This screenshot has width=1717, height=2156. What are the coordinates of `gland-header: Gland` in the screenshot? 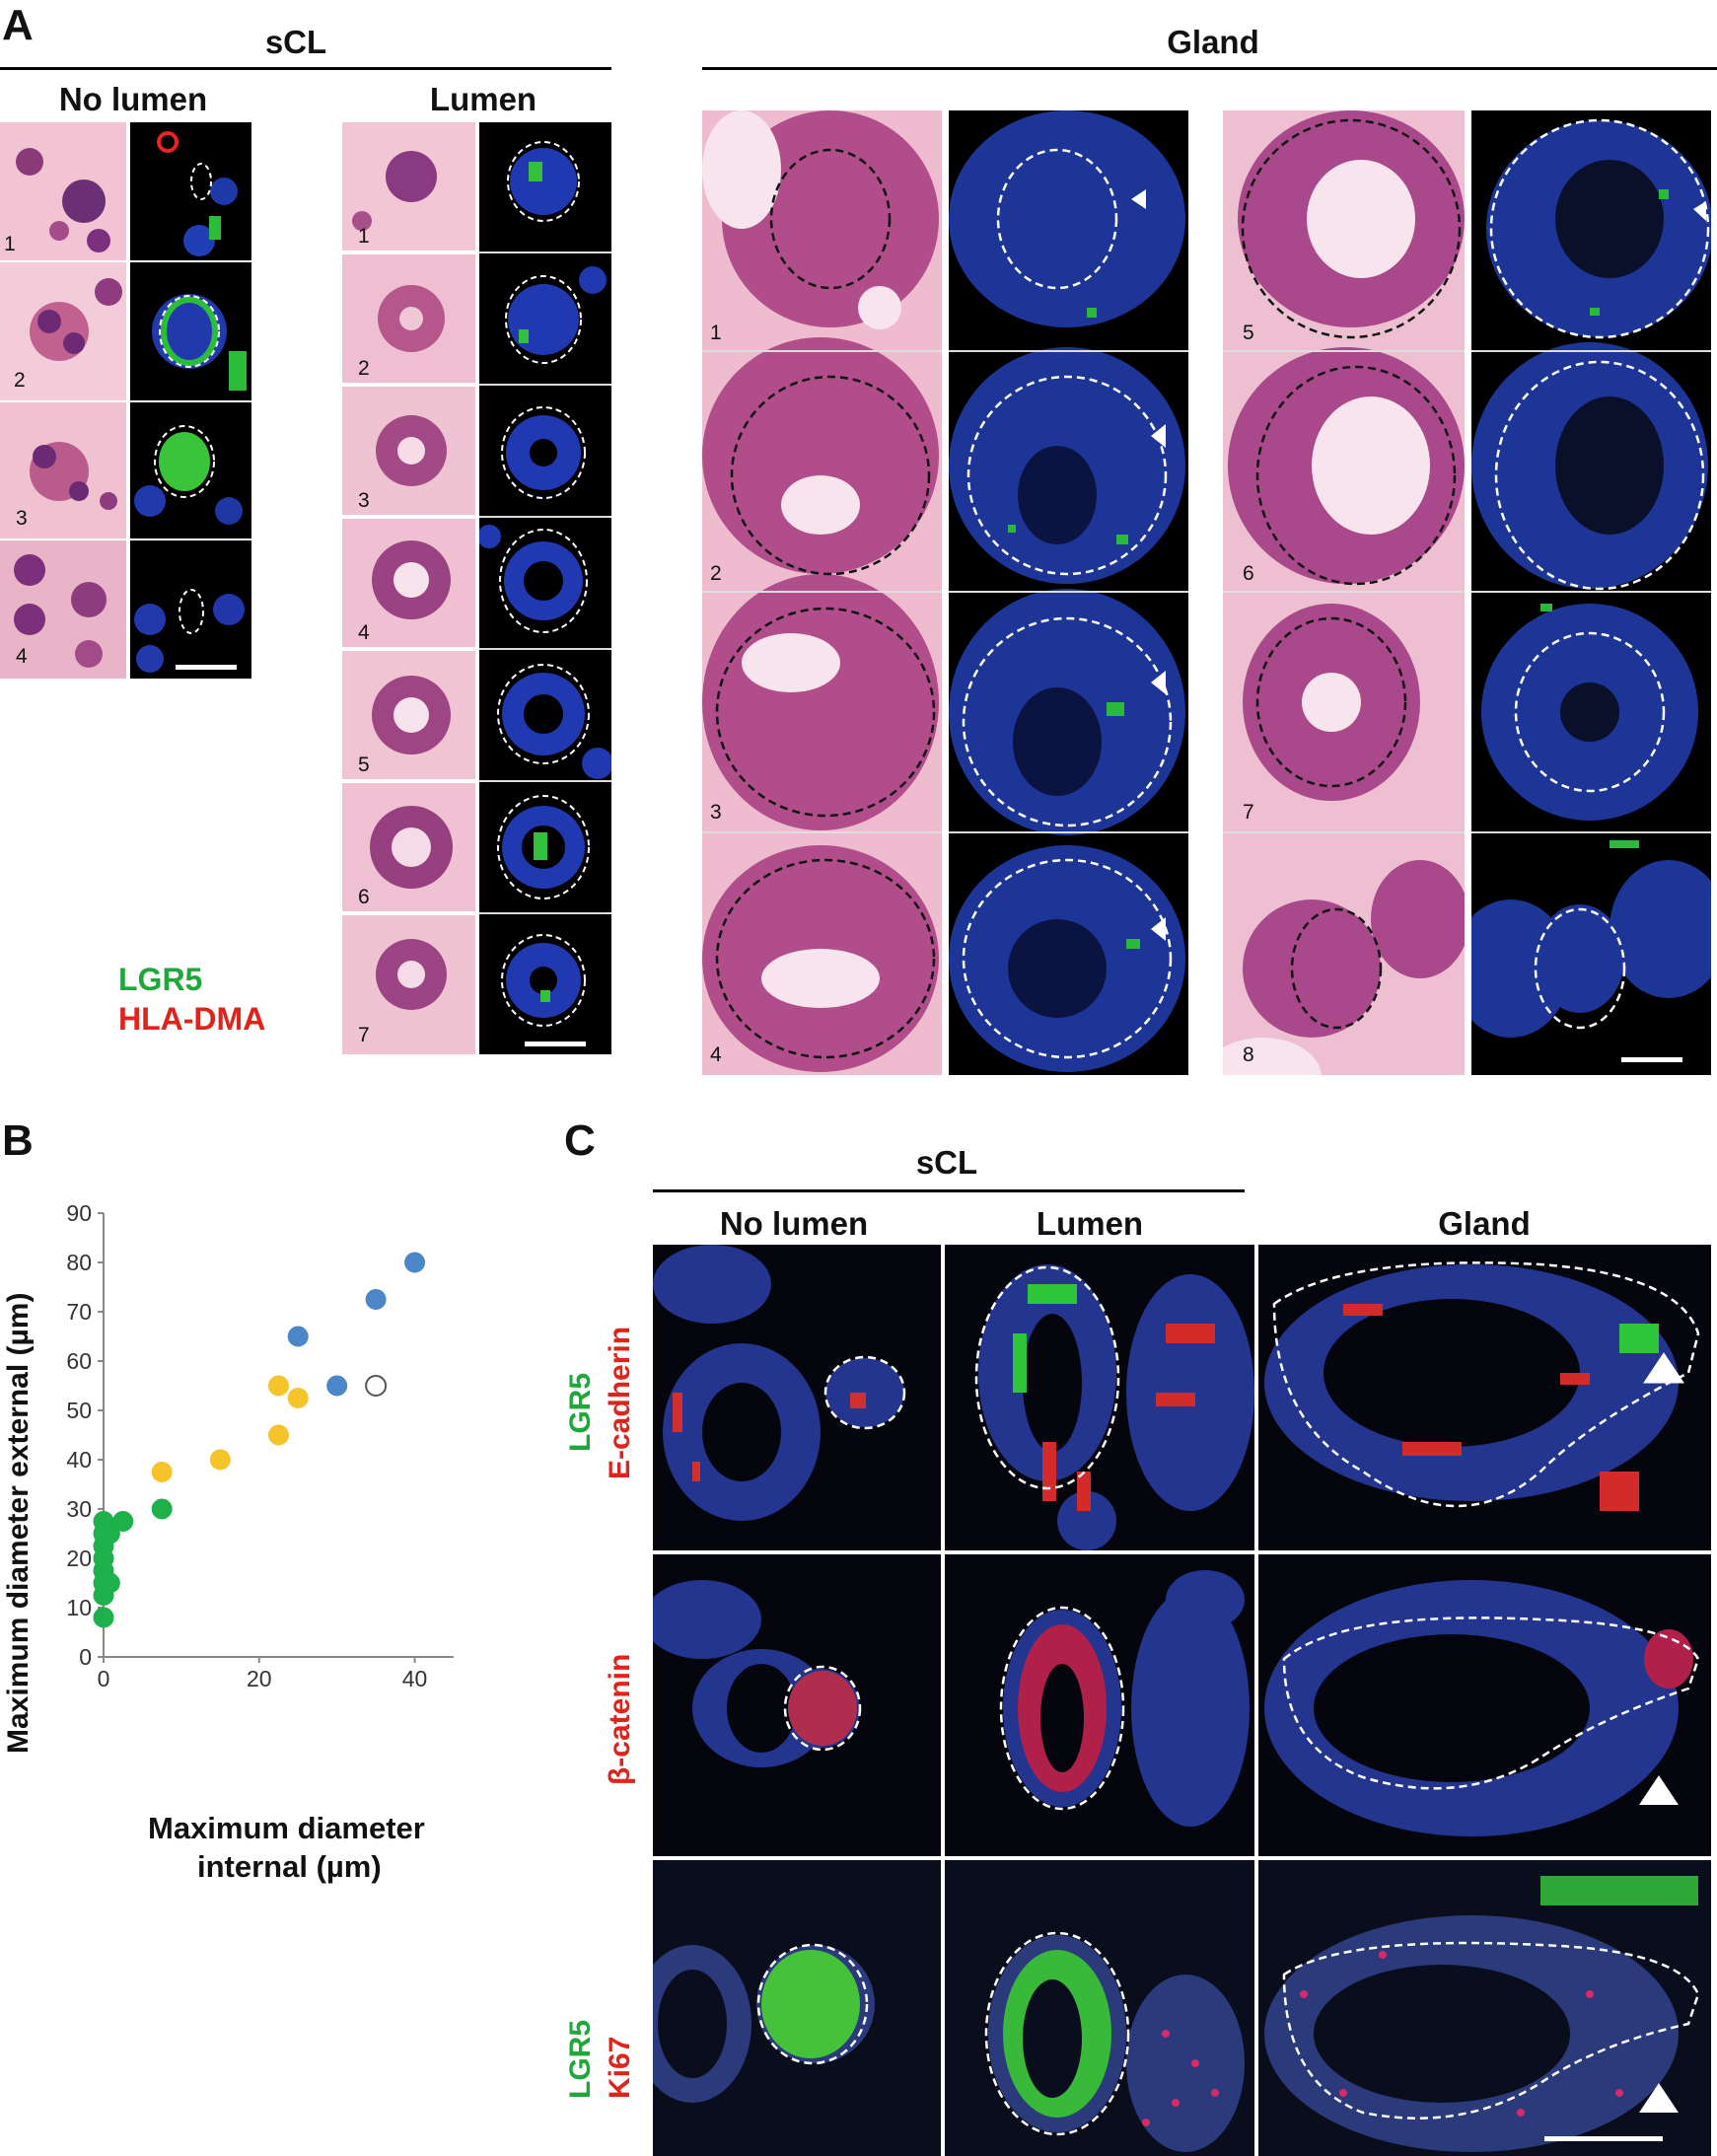 It's located at (1213, 42).